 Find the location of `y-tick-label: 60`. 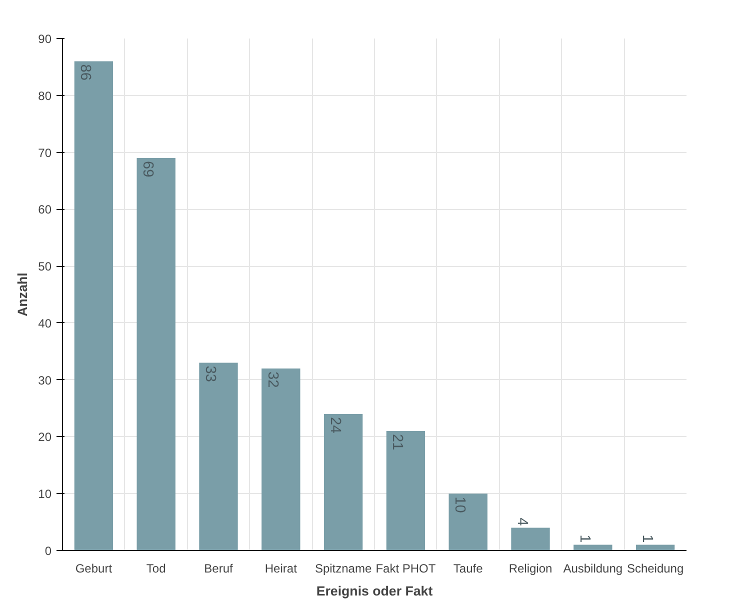

y-tick-label: 60 is located at coordinates (45, 209).